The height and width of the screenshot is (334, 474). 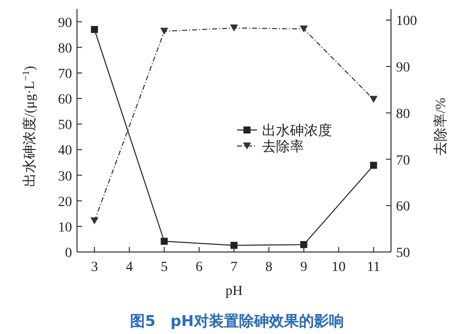 I want to click on y2-tick-label: 60, so click(x=403, y=207).